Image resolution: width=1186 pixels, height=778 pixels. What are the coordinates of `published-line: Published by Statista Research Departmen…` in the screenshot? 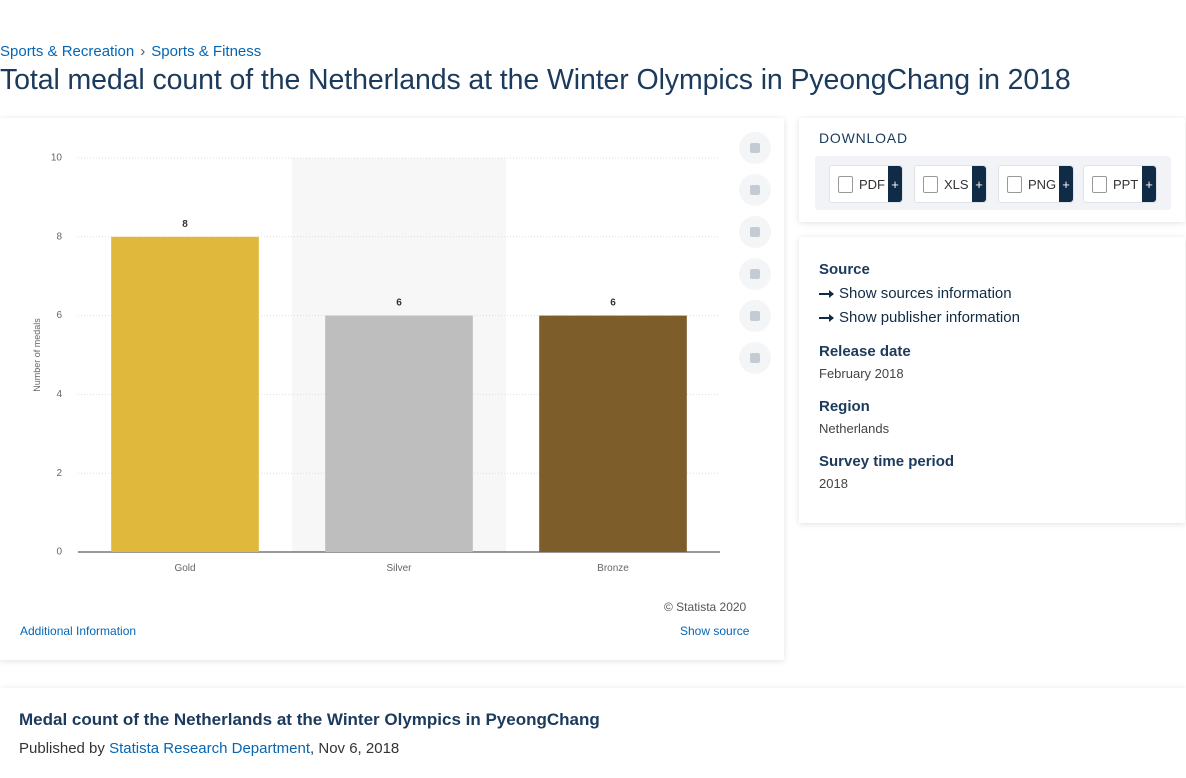 It's located at (209, 748).